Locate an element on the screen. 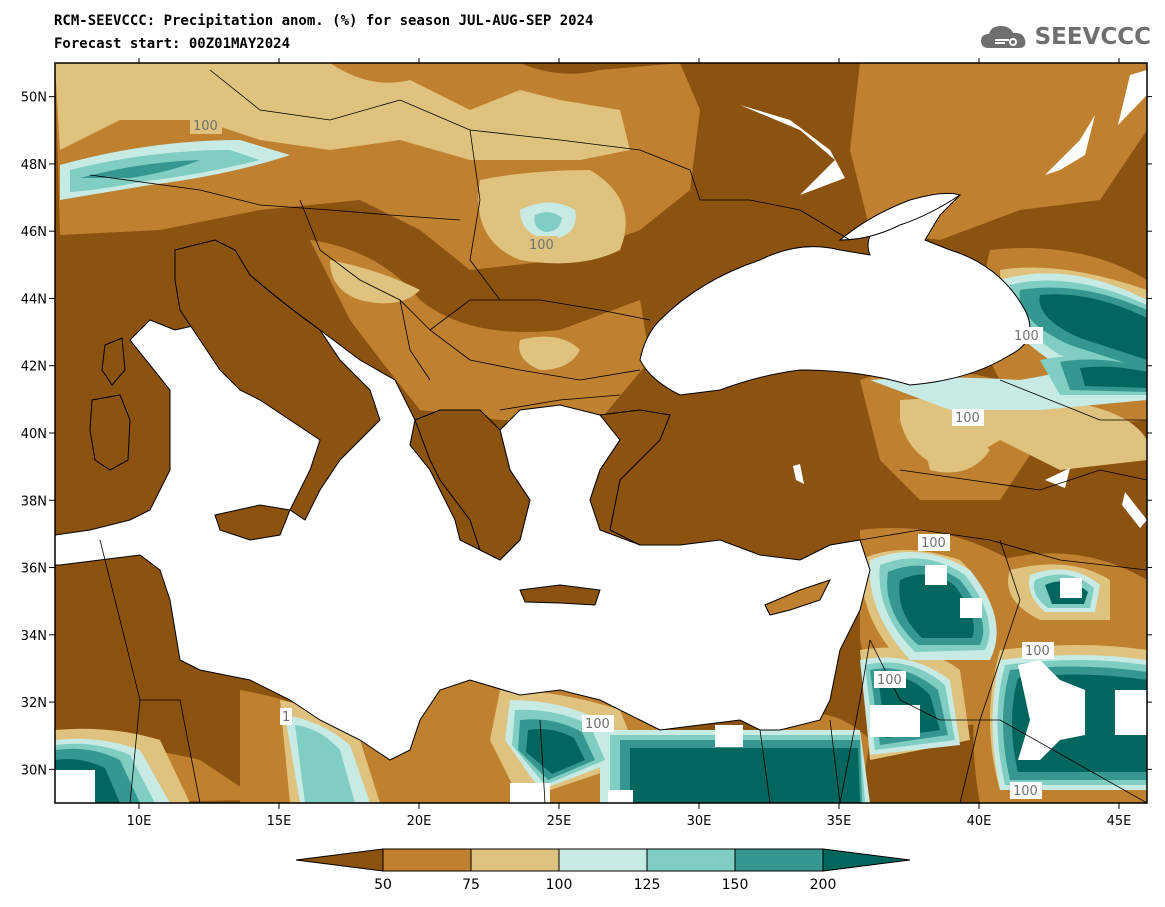 This screenshot has width=1165, height=907. svg-text: 1 is located at coordinates (286, 717).